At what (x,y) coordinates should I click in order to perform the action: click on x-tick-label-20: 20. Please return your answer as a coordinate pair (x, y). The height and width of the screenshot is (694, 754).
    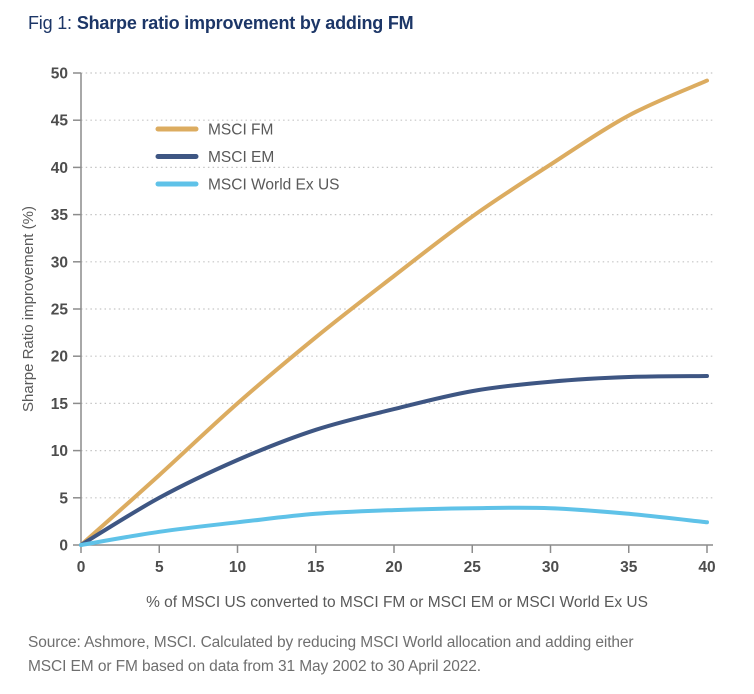
    Looking at the image, I should click on (393, 567).